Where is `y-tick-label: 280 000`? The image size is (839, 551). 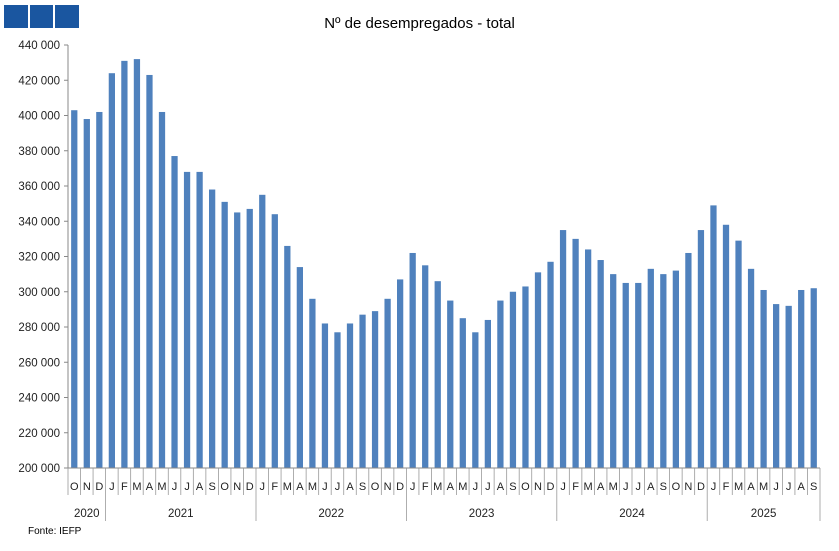 y-tick-label: 280 000 is located at coordinates (39, 328).